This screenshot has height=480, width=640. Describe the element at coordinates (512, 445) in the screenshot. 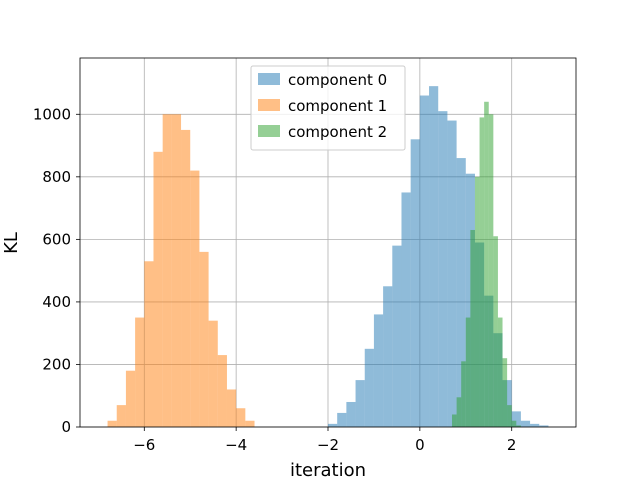

I see `x-tick-label: 2` at that location.